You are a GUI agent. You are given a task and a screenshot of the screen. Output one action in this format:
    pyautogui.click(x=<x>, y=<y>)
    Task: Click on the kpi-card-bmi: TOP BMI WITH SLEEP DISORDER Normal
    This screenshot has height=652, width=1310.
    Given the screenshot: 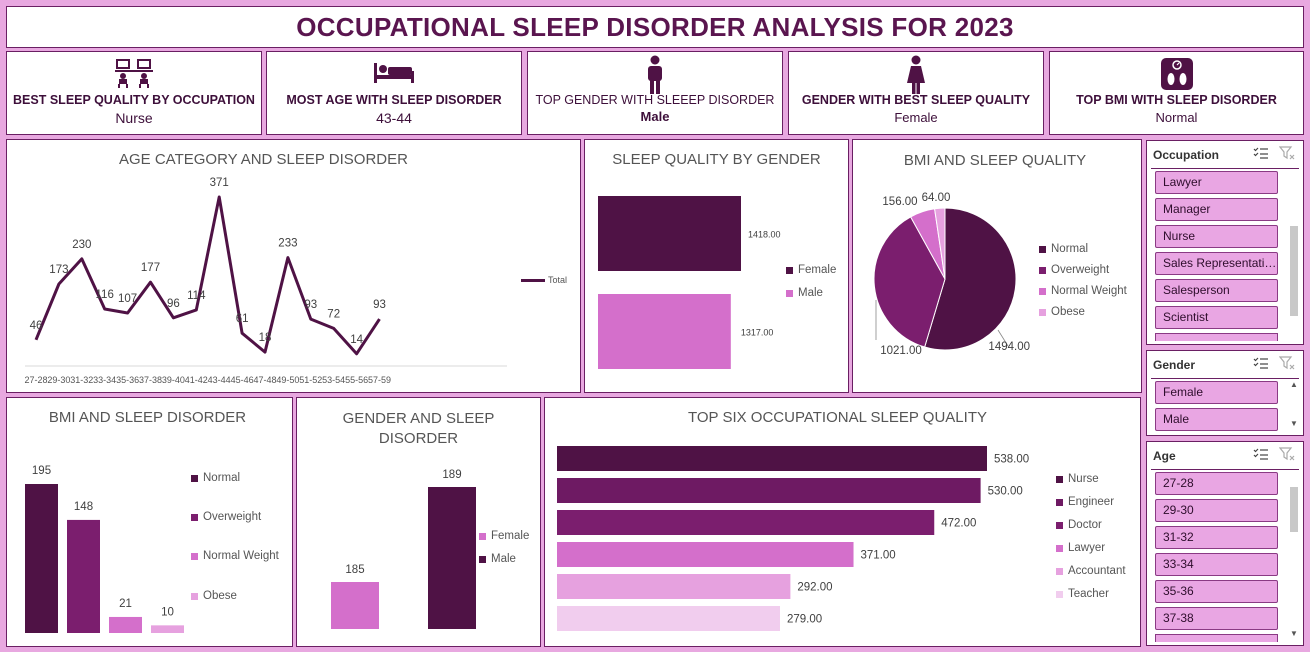 What is the action you would take?
    pyautogui.click(x=1176, y=93)
    